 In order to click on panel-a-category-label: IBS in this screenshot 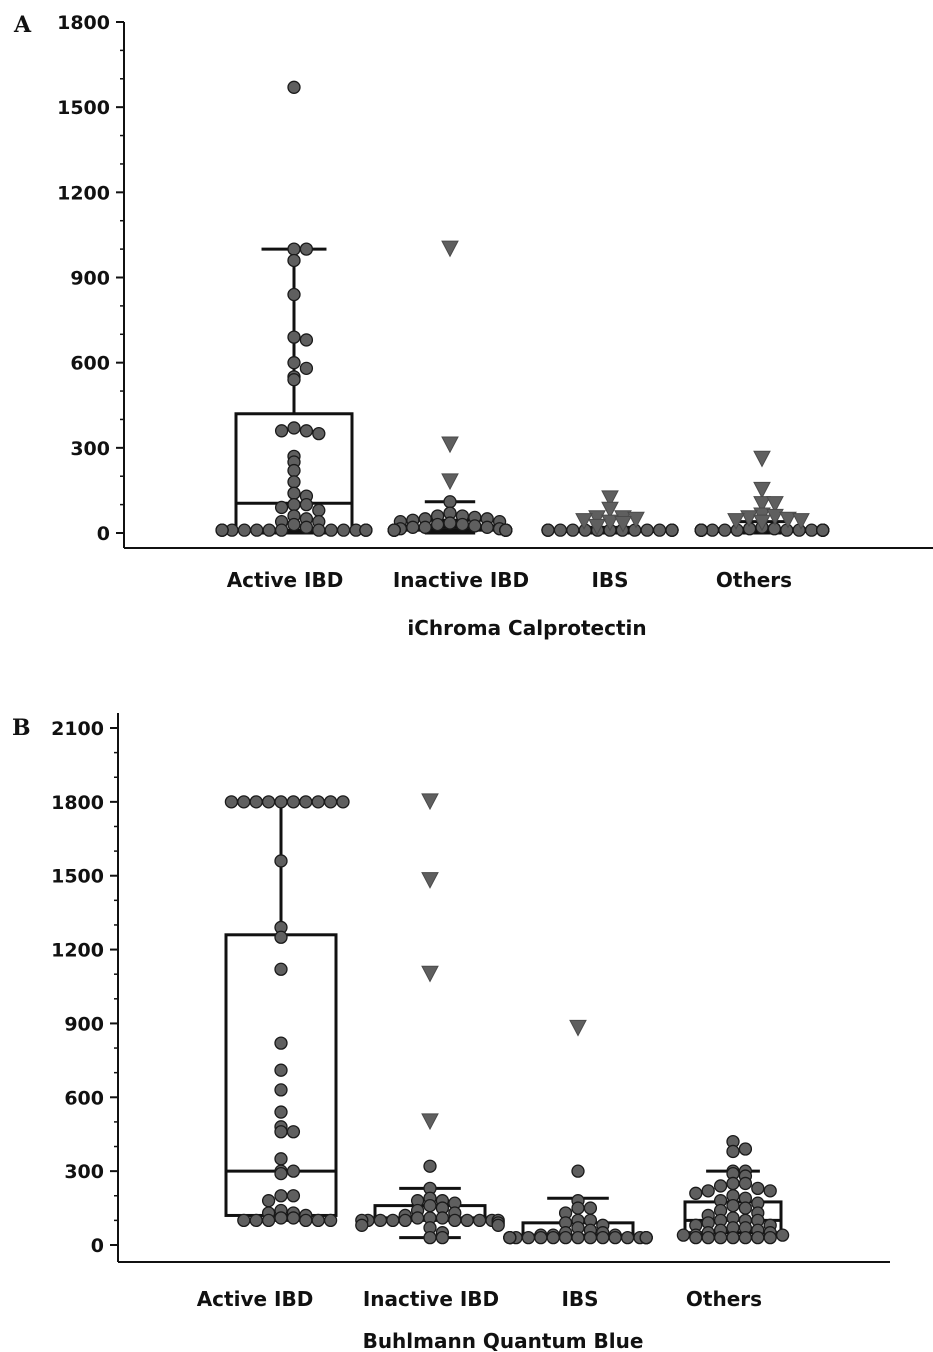, I will do `click(609, 580)`.